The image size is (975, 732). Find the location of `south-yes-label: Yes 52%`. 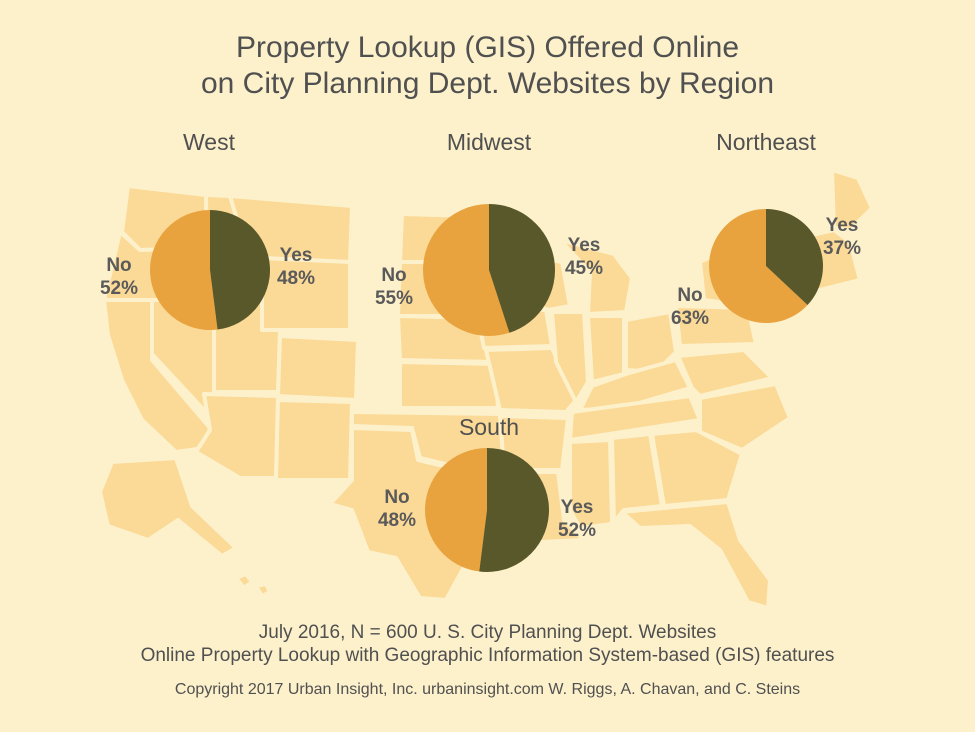

south-yes-label: Yes 52% is located at coordinates (577, 519).